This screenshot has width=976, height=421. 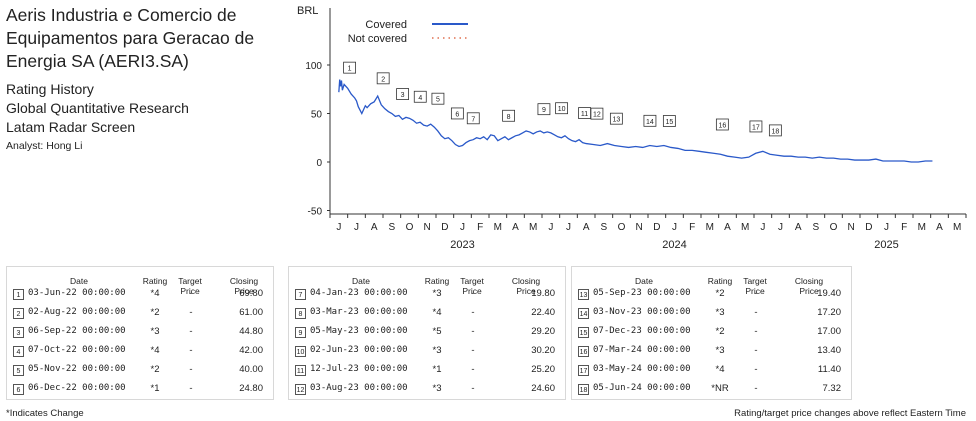 What do you see at coordinates (18, 313) in the screenshot?
I see `row-number-box: 2` at bounding box center [18, 313].